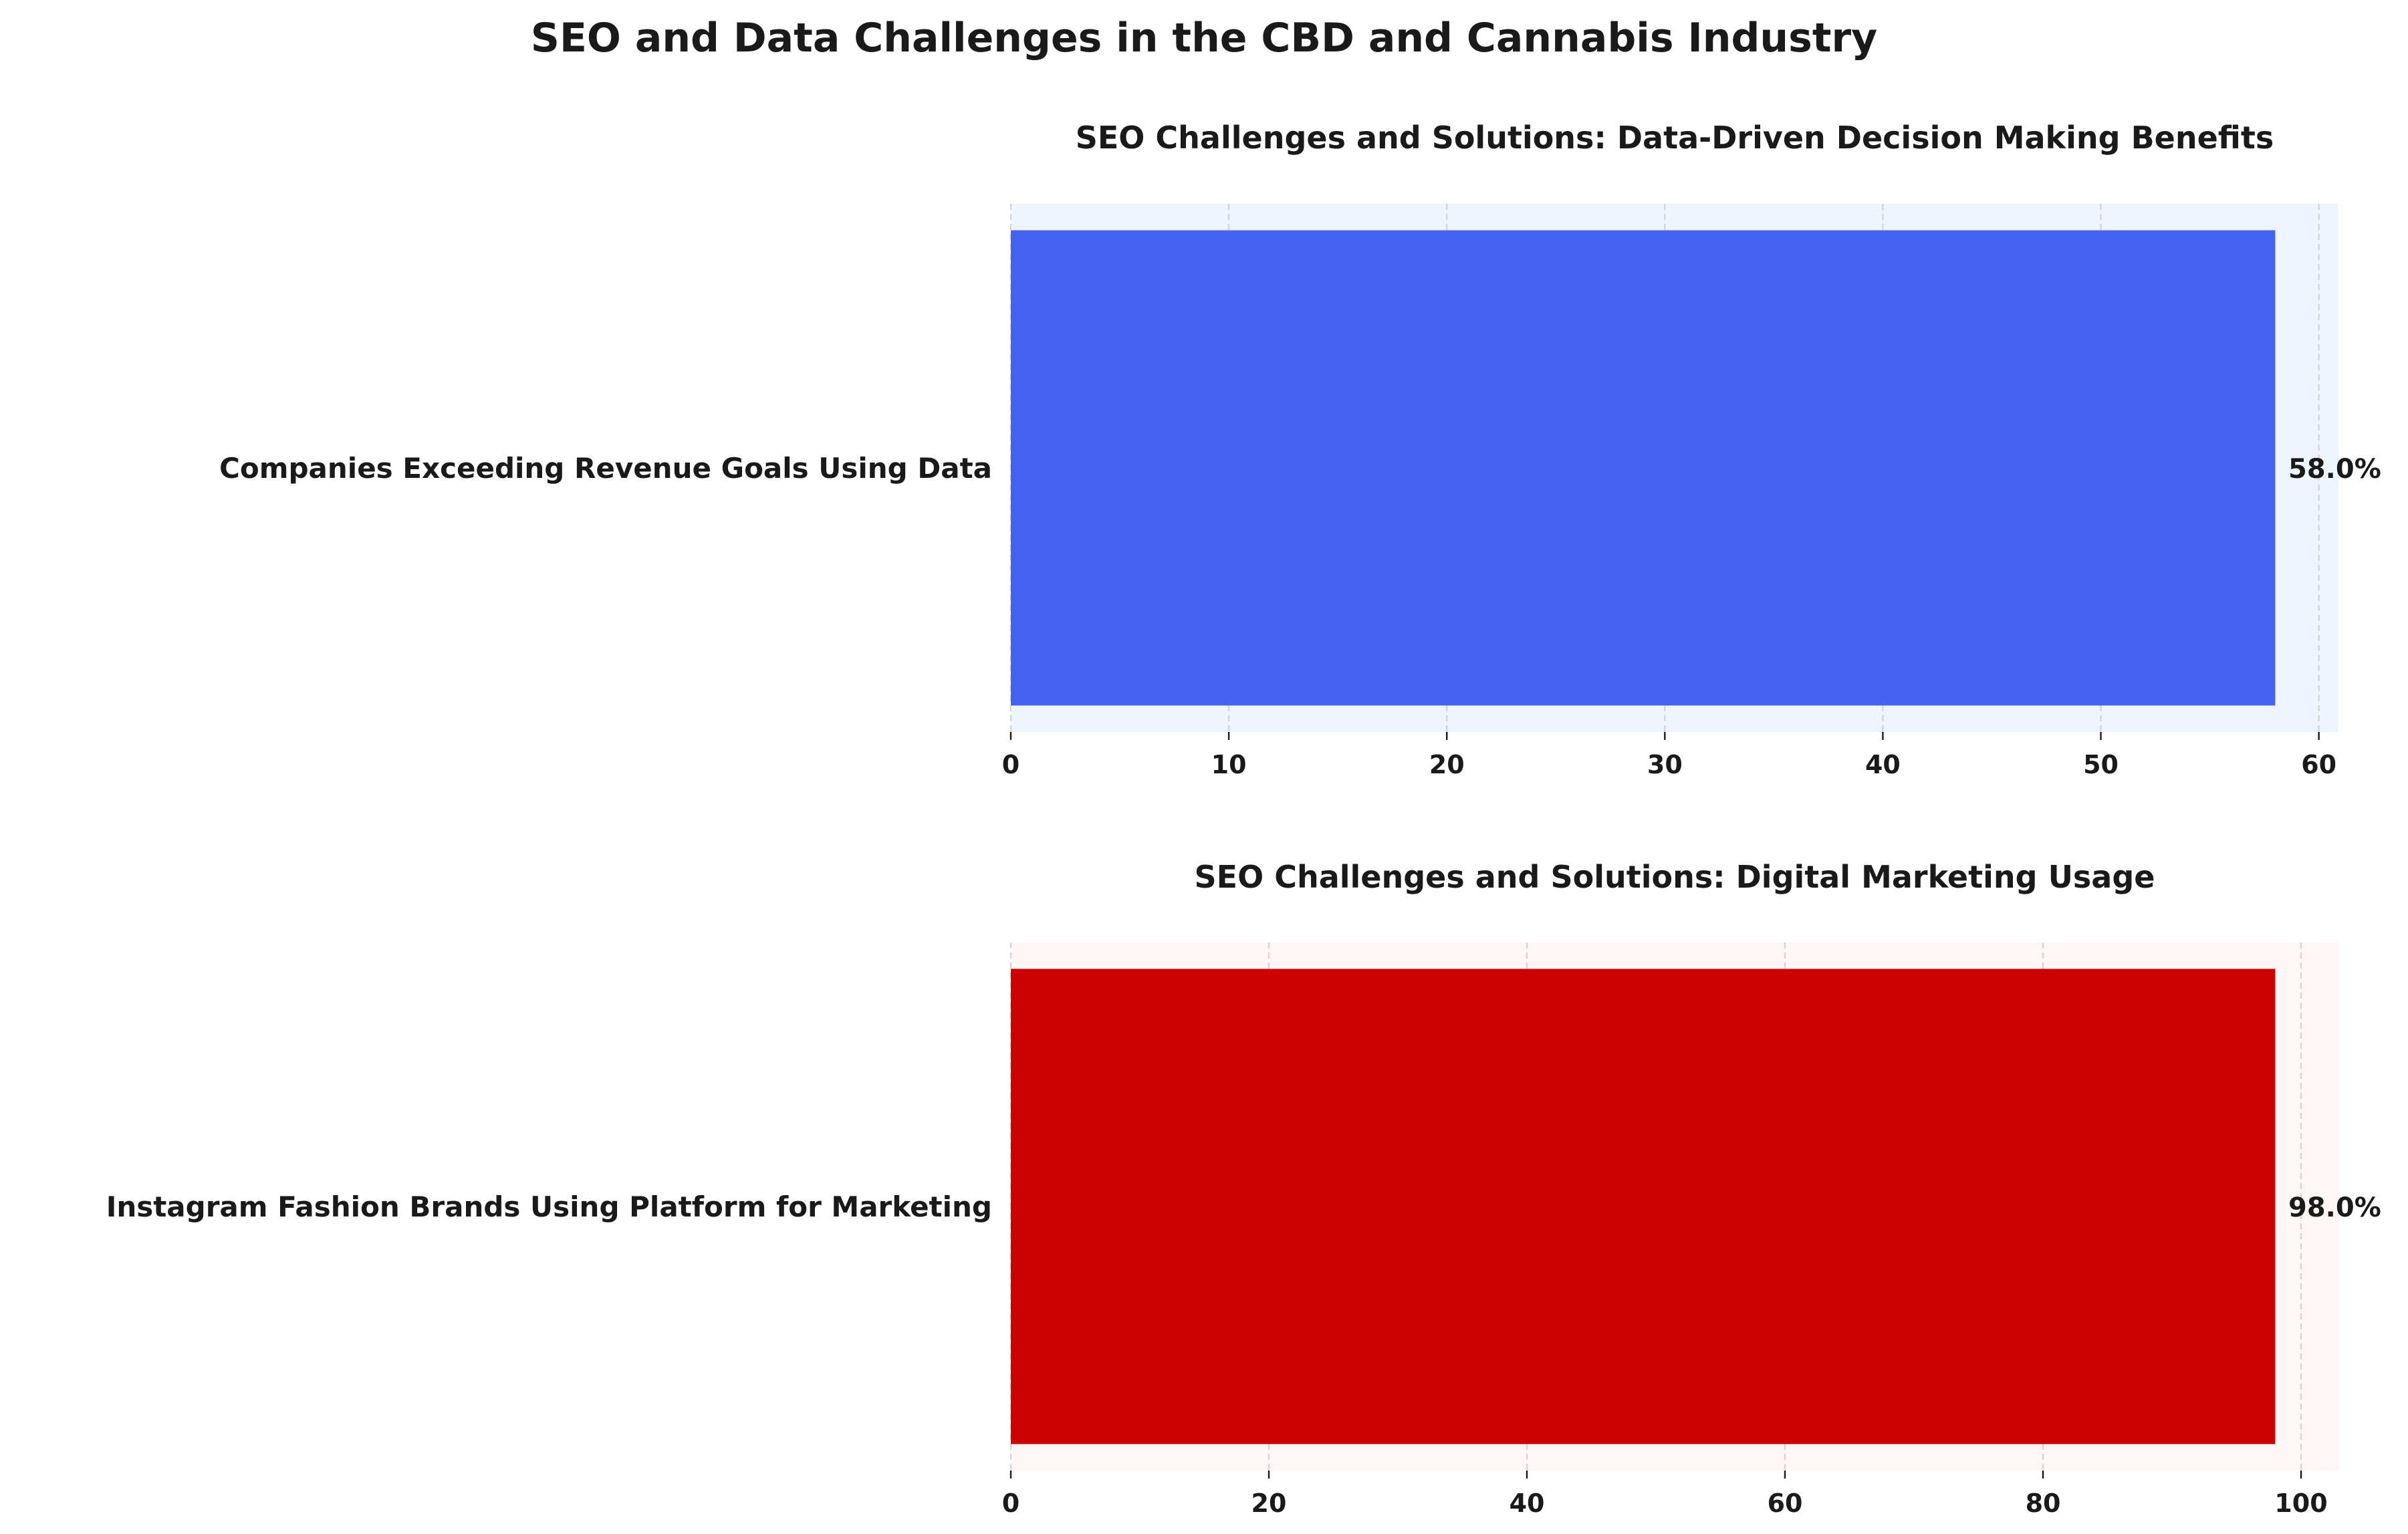 Image resolution: width=2408 pixels, height=1534 pixels. I want to click on x-tick-label: 10, so click(1229, 764).